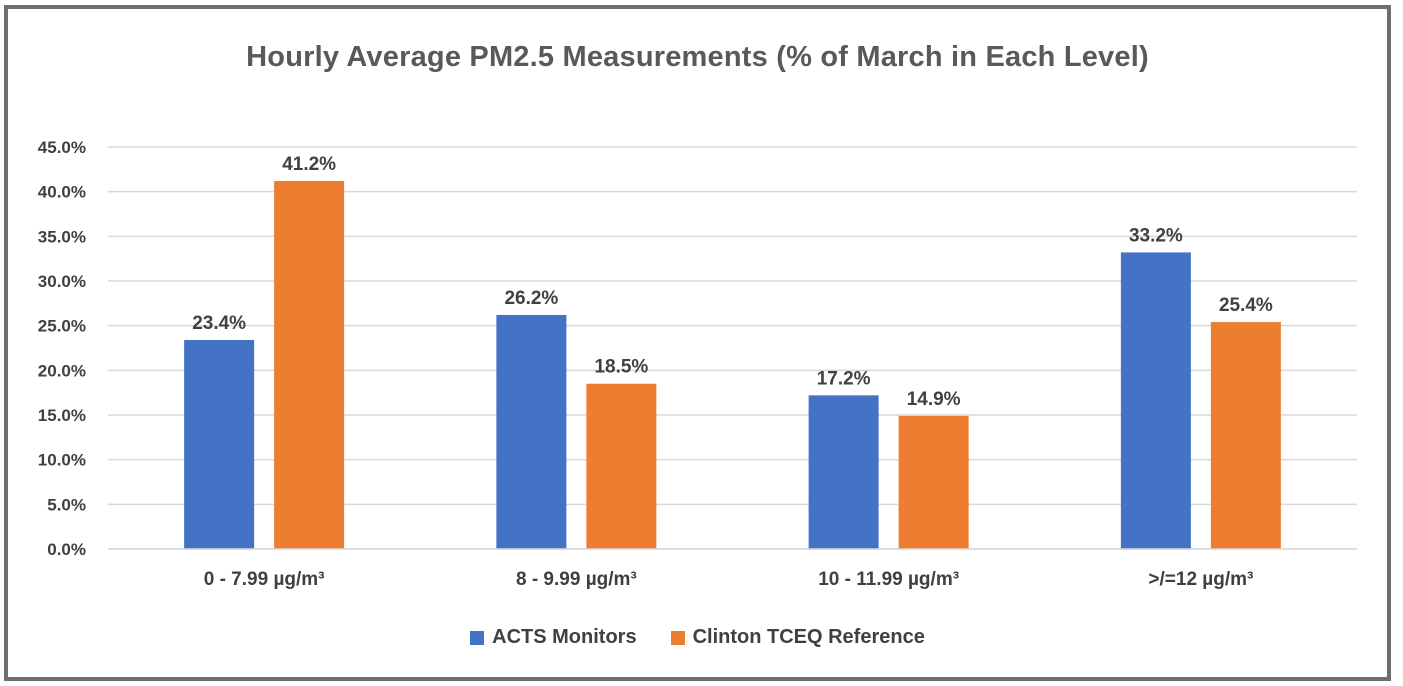 The image size is (1403, 686). Describe the element at coordinates (62, 147) in the screenshot. I see `y-tick-label: 45.0%` at that location.